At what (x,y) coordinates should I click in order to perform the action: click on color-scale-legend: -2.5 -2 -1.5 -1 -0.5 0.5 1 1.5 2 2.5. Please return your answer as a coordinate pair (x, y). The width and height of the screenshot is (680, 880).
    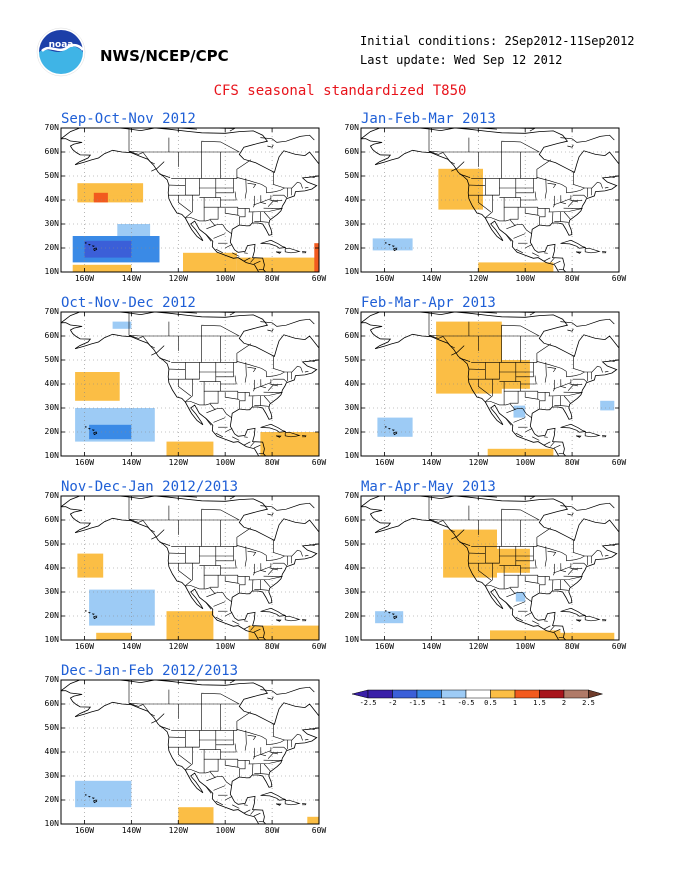
    Looking at the image, I should click on (490, 702).